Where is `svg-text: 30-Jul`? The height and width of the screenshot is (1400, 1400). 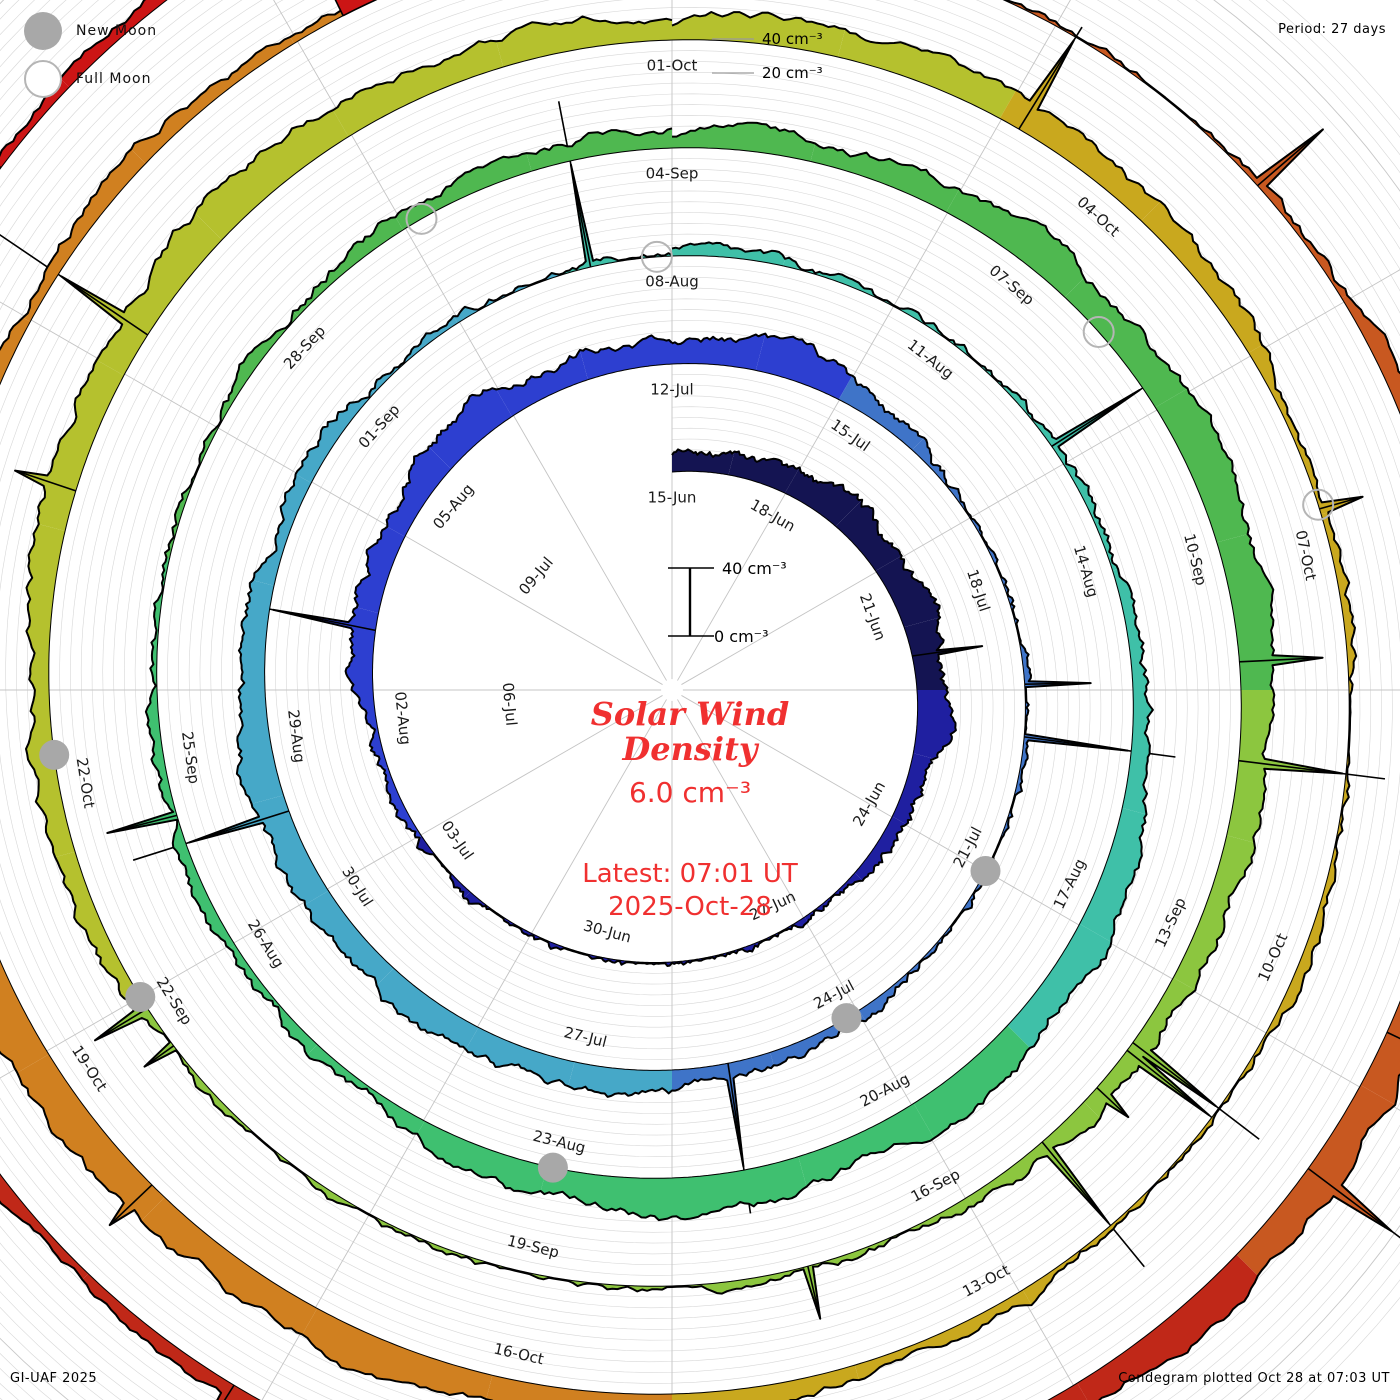
svg-text: 30-Jul is located at coordinates (357, 886).